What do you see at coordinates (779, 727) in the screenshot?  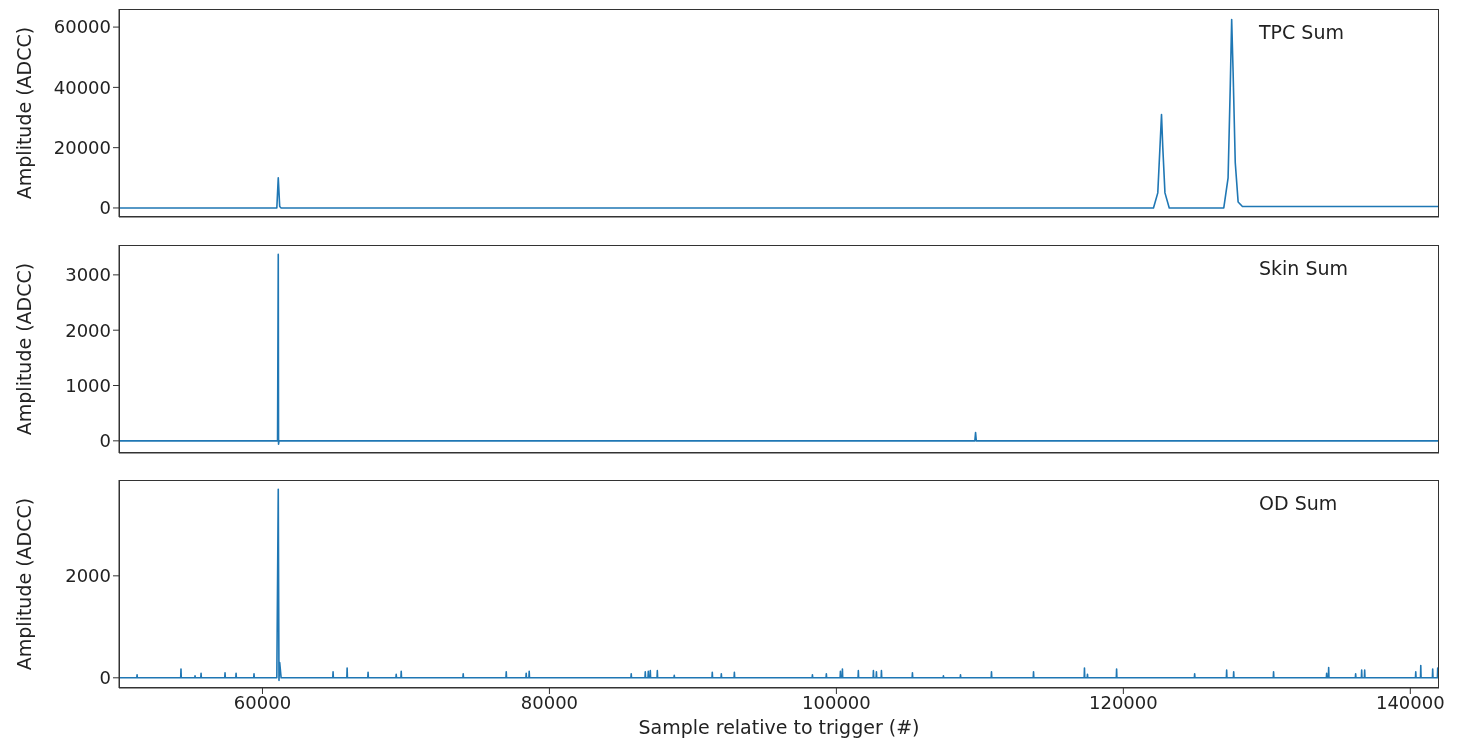 I see `x-axis-title: Sample relative to trigger (#)` at bounding box center [779, 727].